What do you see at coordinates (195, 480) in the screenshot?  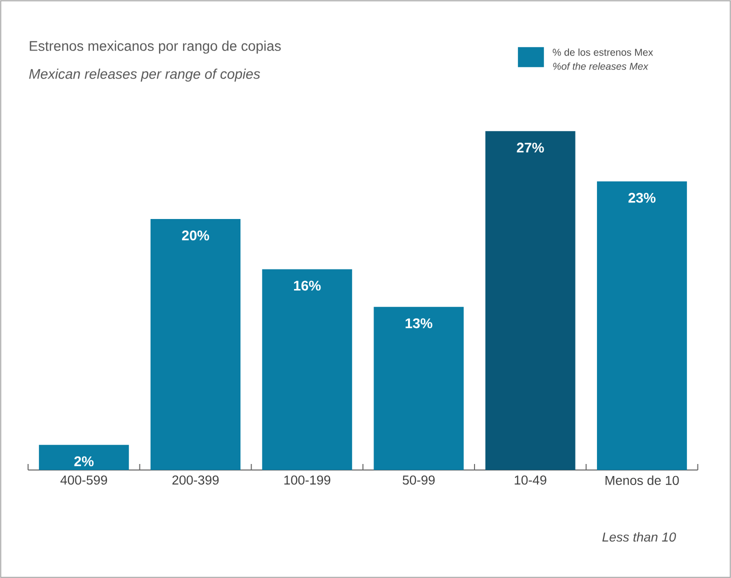 I see `x-tick-label: 200-399` at bounding box center [195, 480].